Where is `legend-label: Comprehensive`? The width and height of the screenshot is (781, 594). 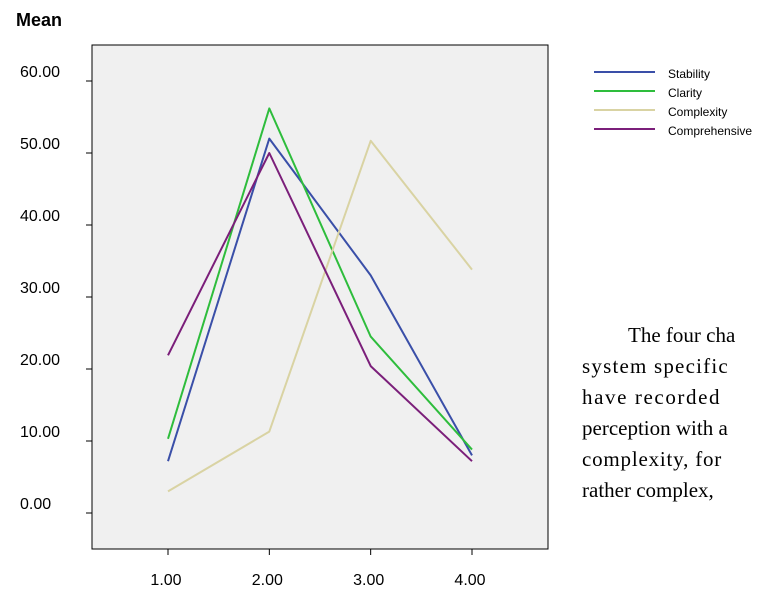
legend-label: Comprehensive is located at coordinates (710, 131).